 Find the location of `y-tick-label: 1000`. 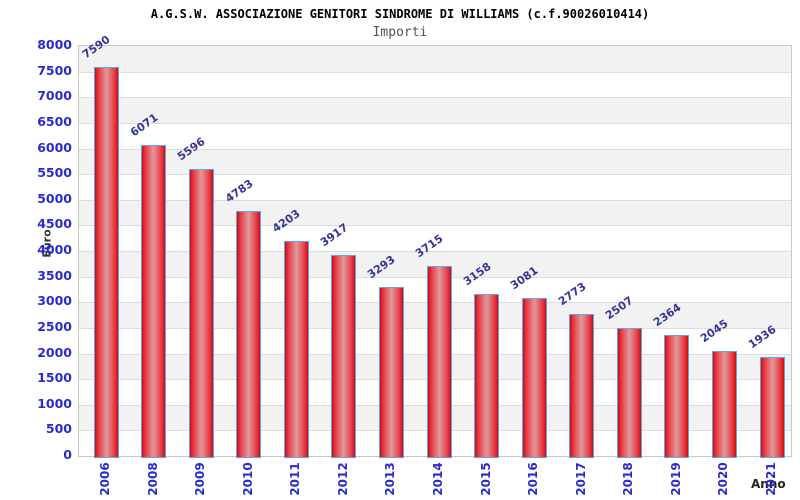

y-tick-label: 1000 is located at coordinates (54, 403).